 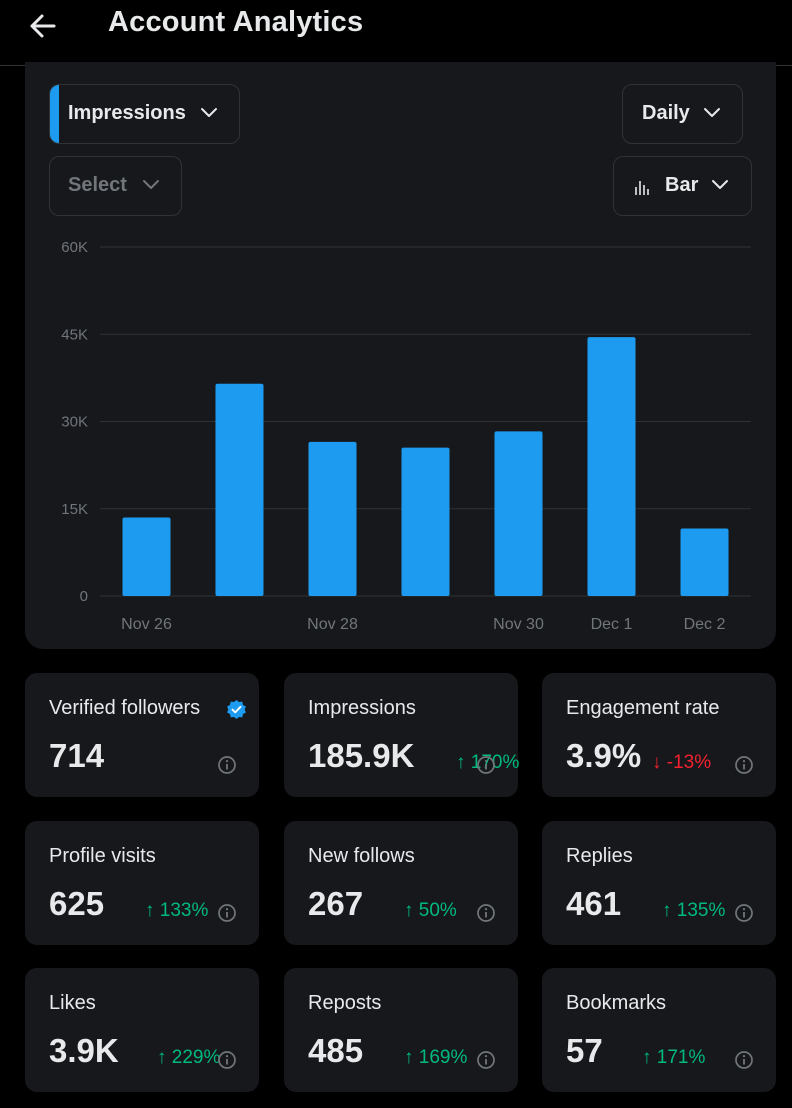 What do you see at coordinates (362, 708) in the screenshot?
I see `stat-label: Impressions` at bounding box center [362, 708].